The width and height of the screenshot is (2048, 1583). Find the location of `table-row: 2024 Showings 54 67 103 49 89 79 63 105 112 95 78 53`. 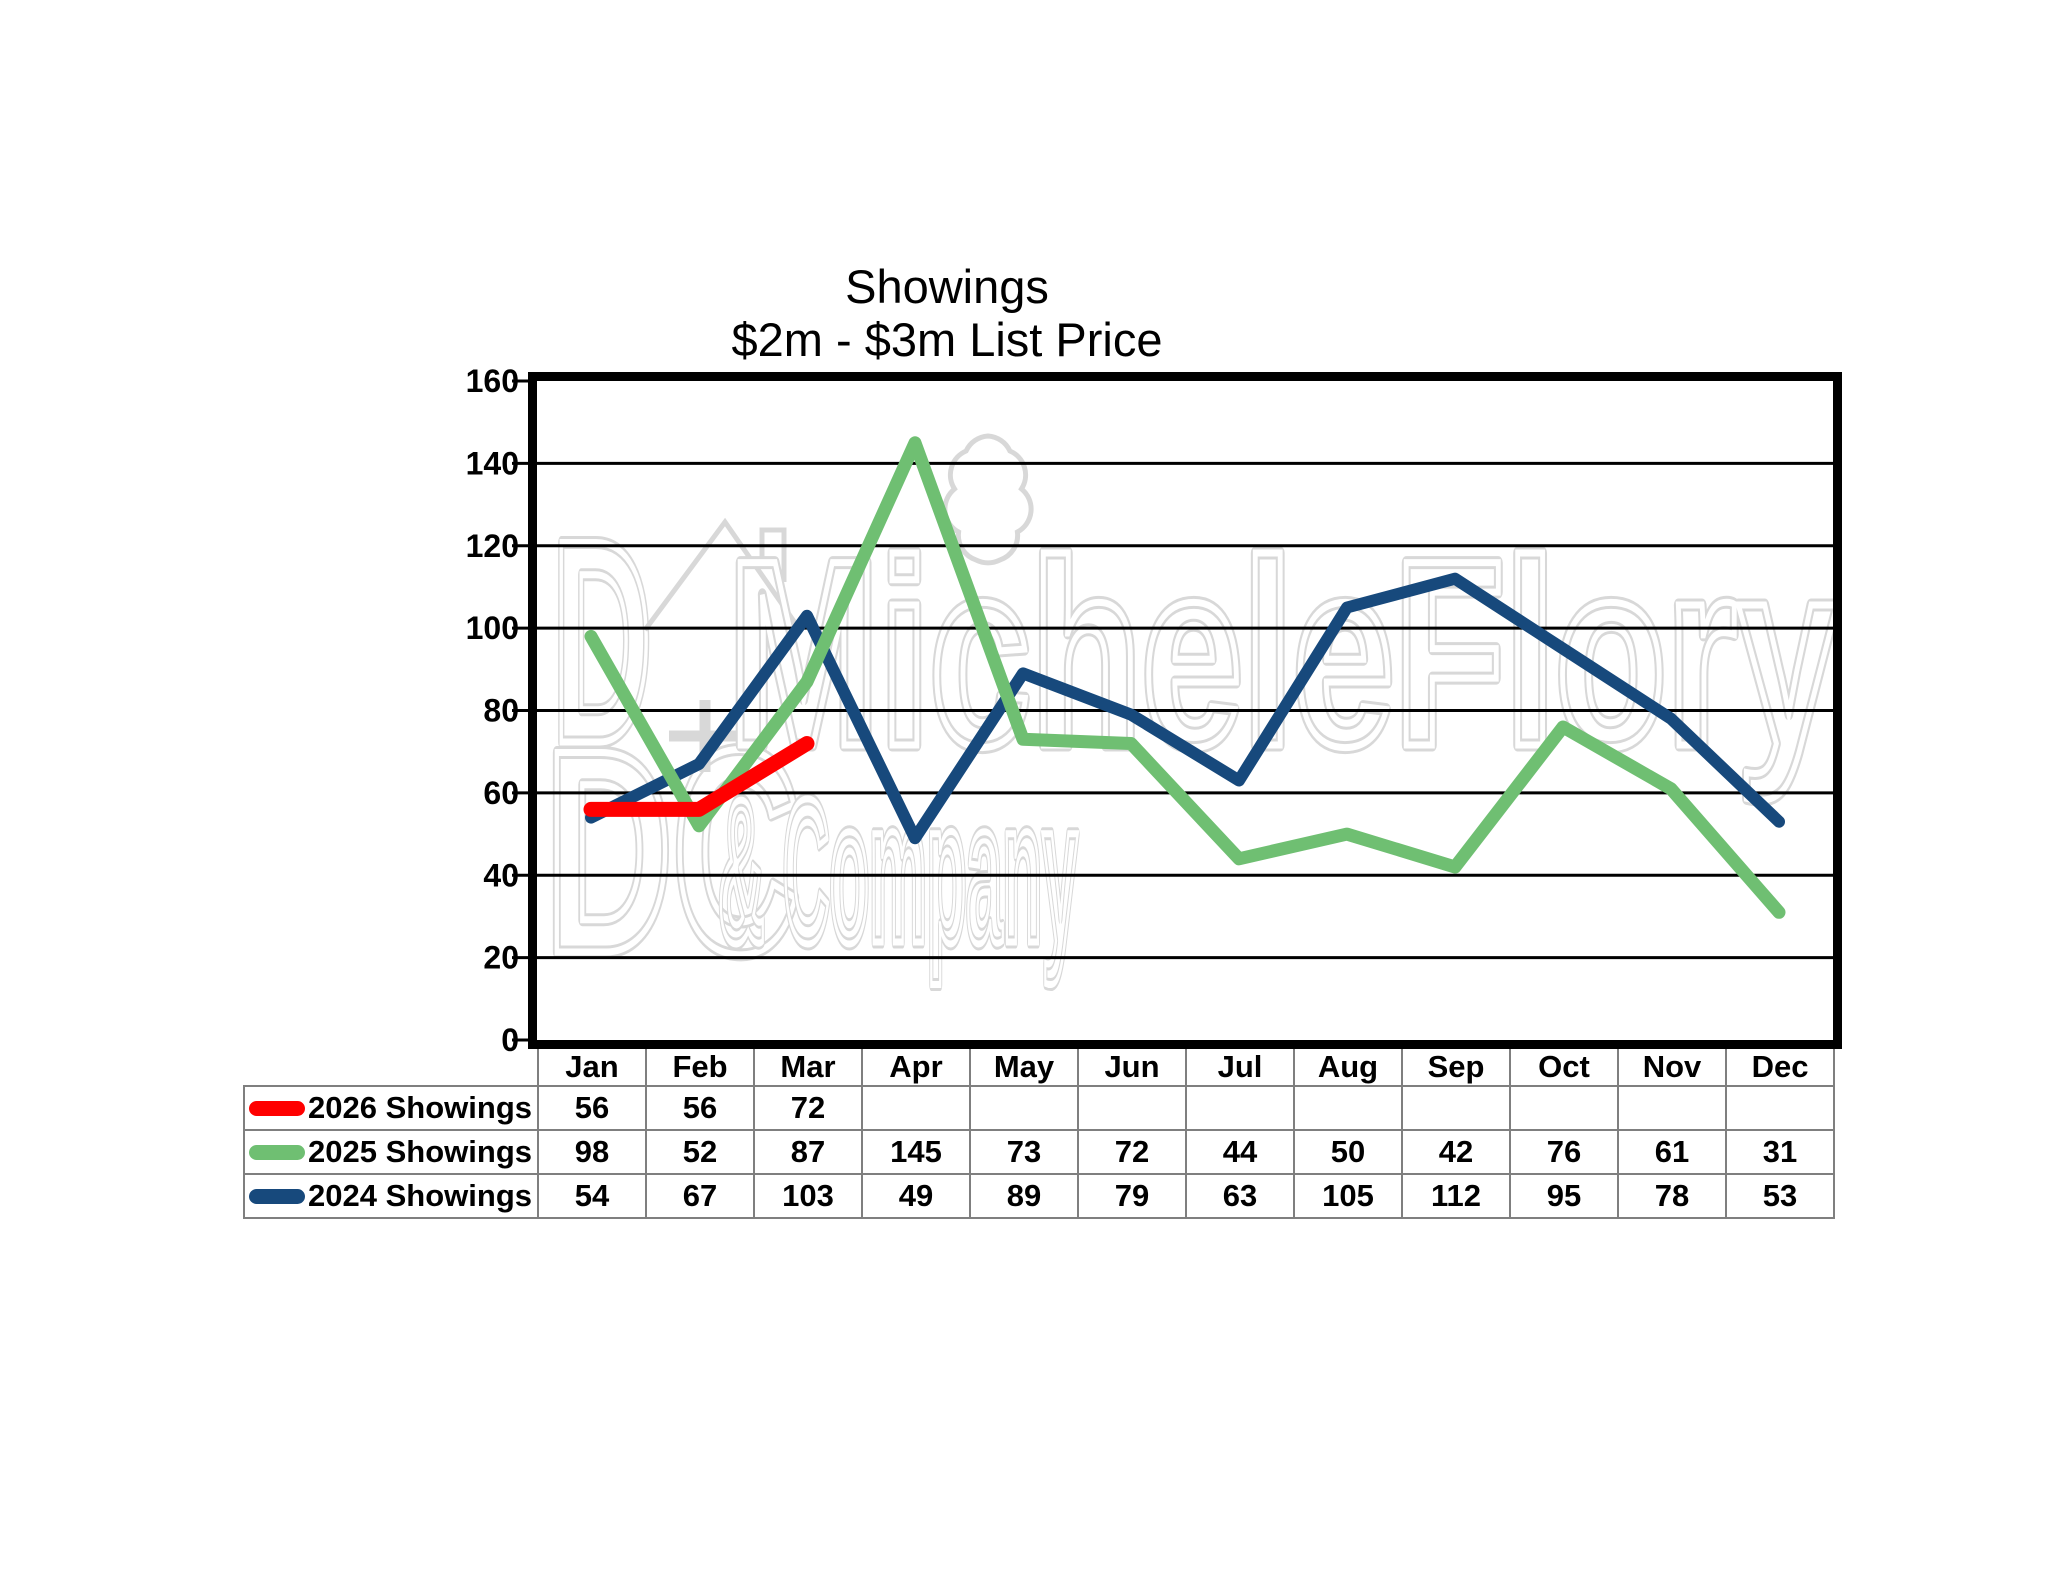

table-row: 2024 Showings 54 67 103 49 89 79 63 105 112 95 78 53 is located at coordinates (1039, 1196).